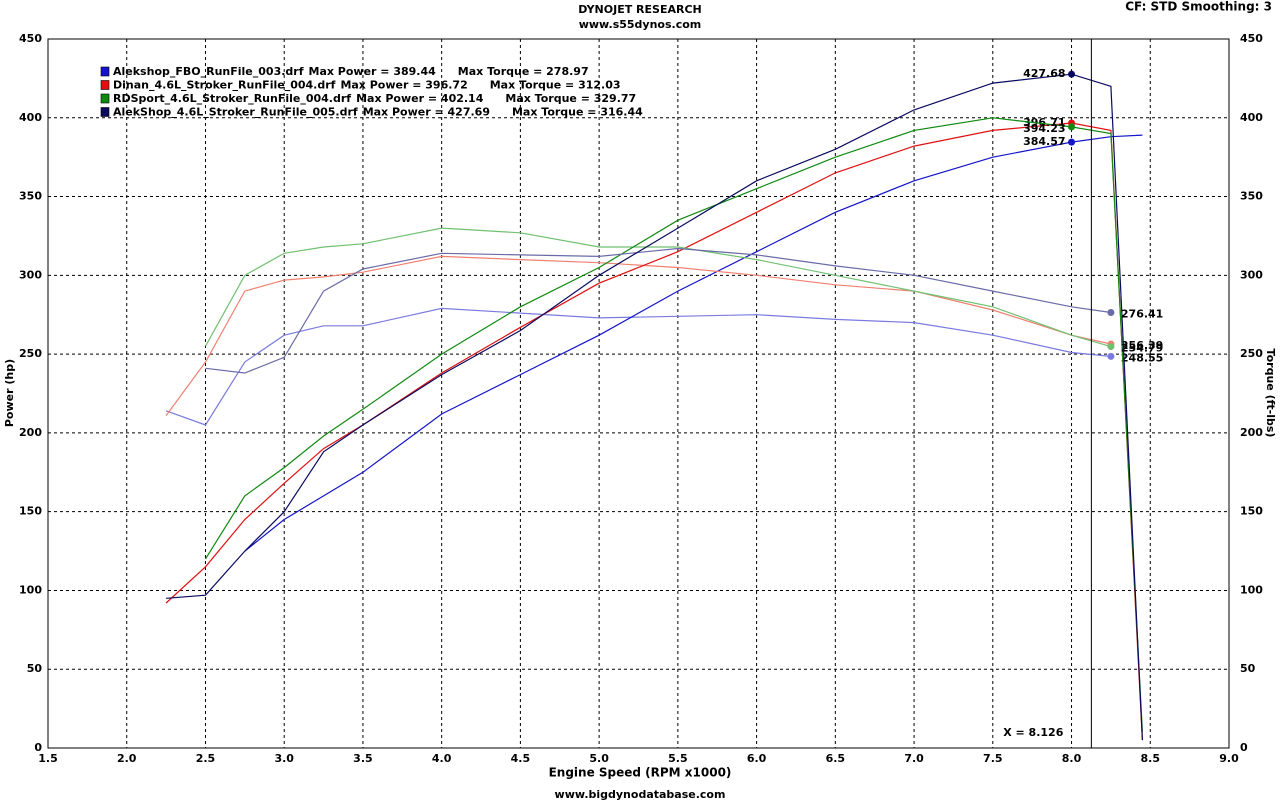 This screenshot has height=801, width=1280. What do you see at coordinates (48, 758) in the screenshot?
I see `x-tick-label: 1.5` at bounding box center [48, 758].